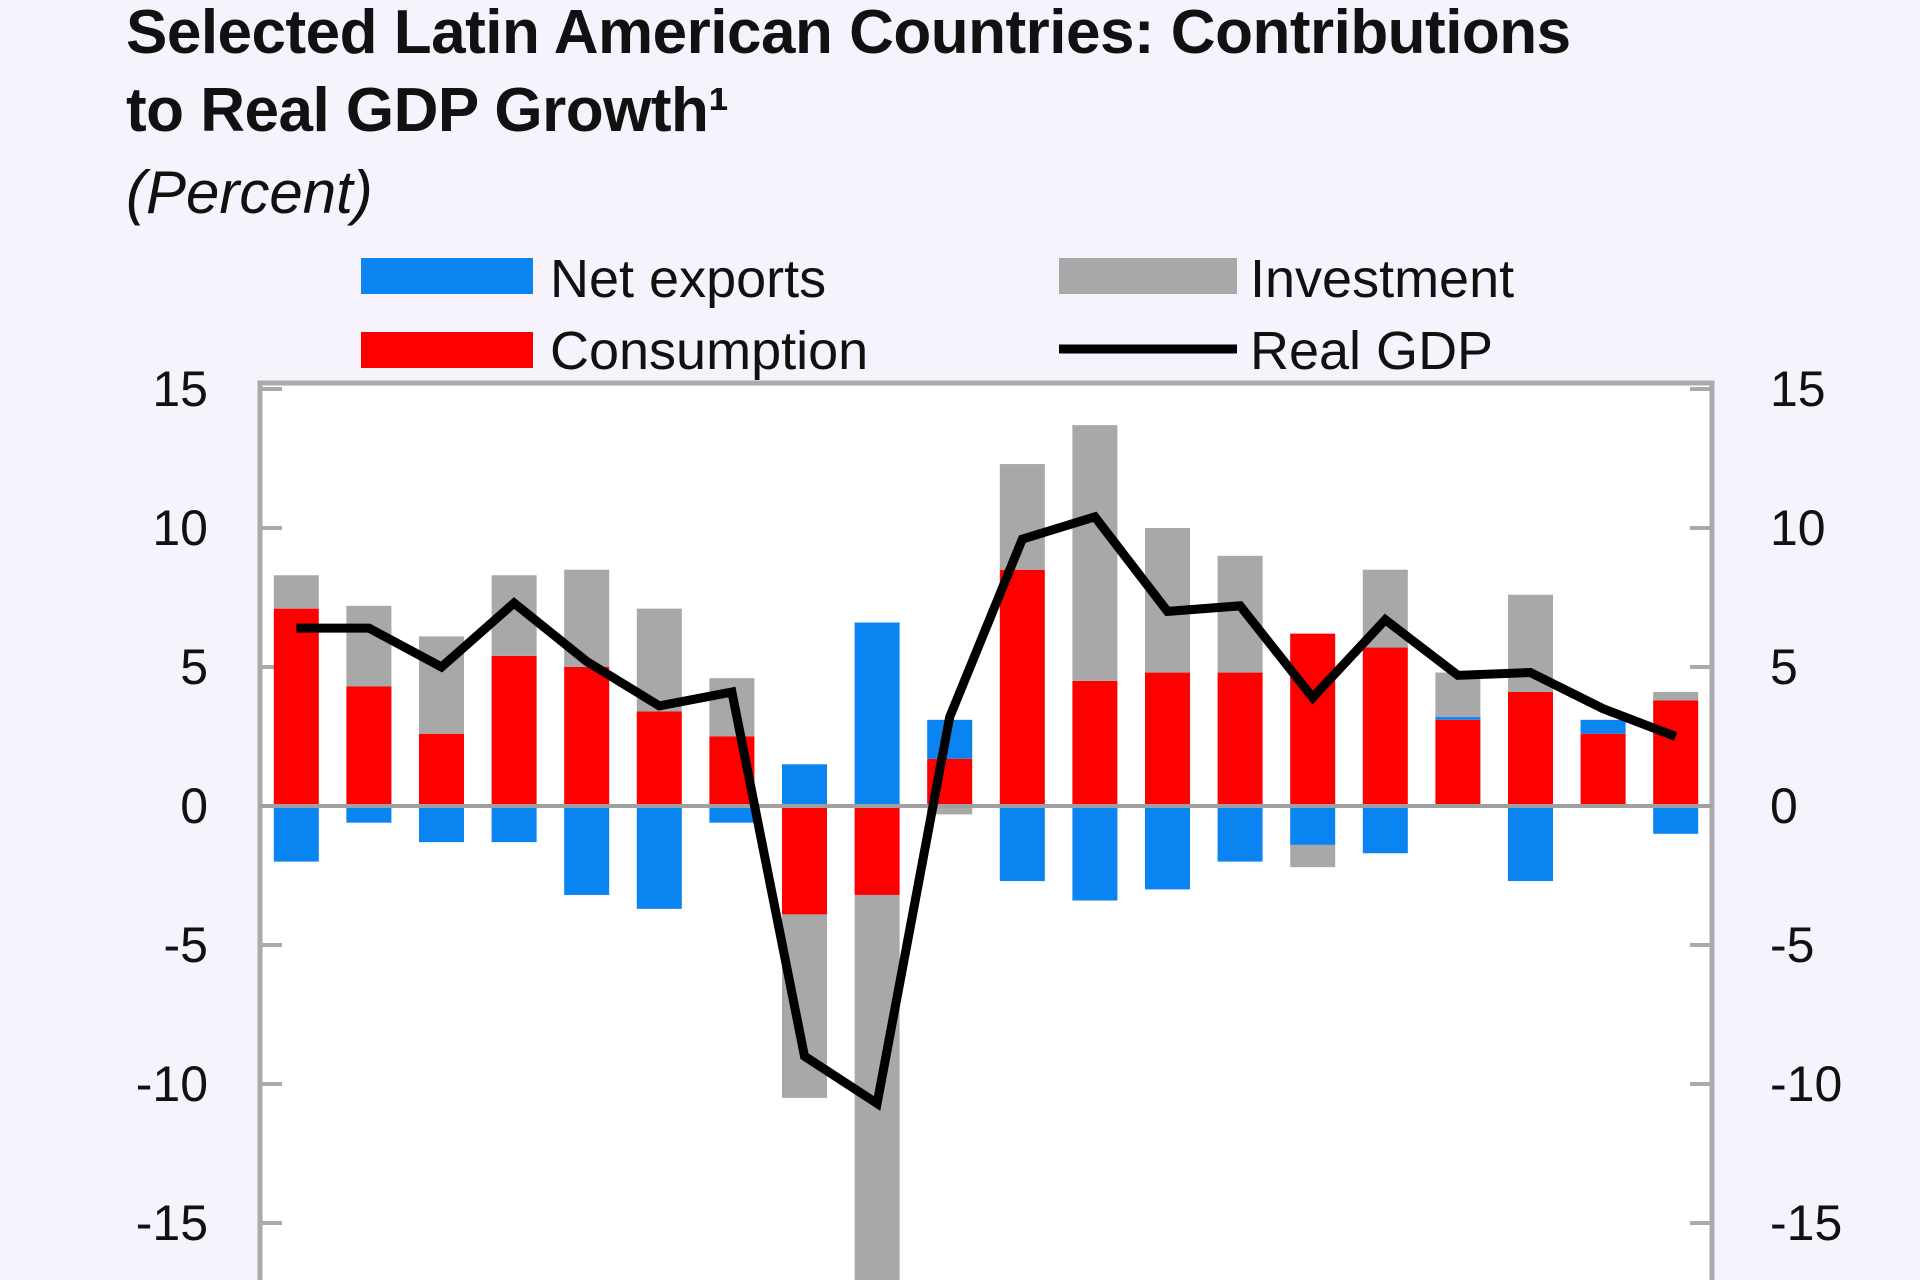  What do you see at coordinates (172, 1084) in the screenshot?
I see `y-tick-label-left: -10` at bounding box center [172, 1084].